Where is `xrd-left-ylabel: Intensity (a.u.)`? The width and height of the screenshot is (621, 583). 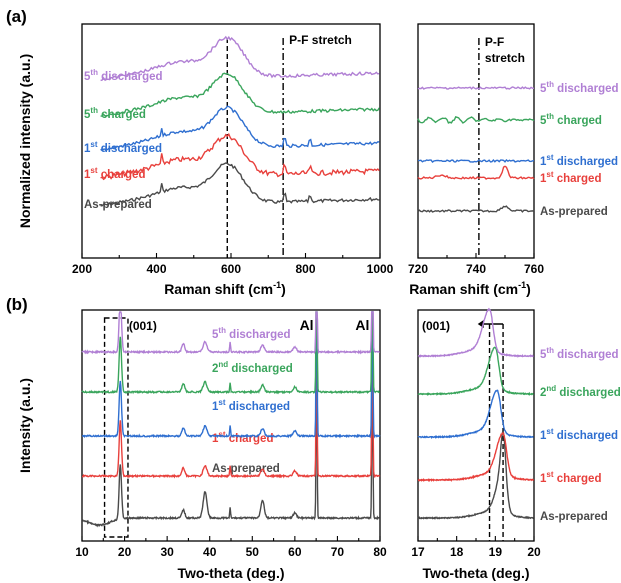 xrd-left-ylabel: Intensity (a.u.) is located at coordinates (25, 425).